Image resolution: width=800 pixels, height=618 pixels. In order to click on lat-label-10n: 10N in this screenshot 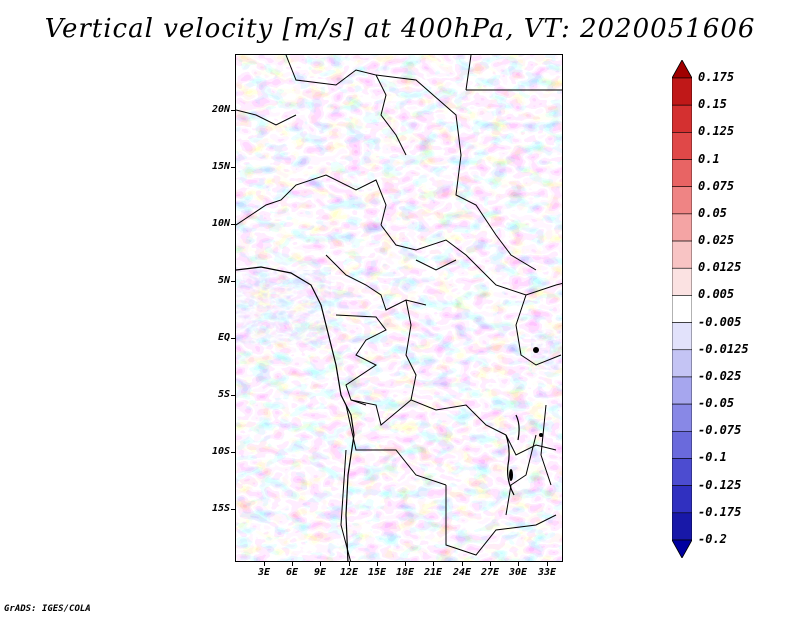, I will do `click(220, 223)`.